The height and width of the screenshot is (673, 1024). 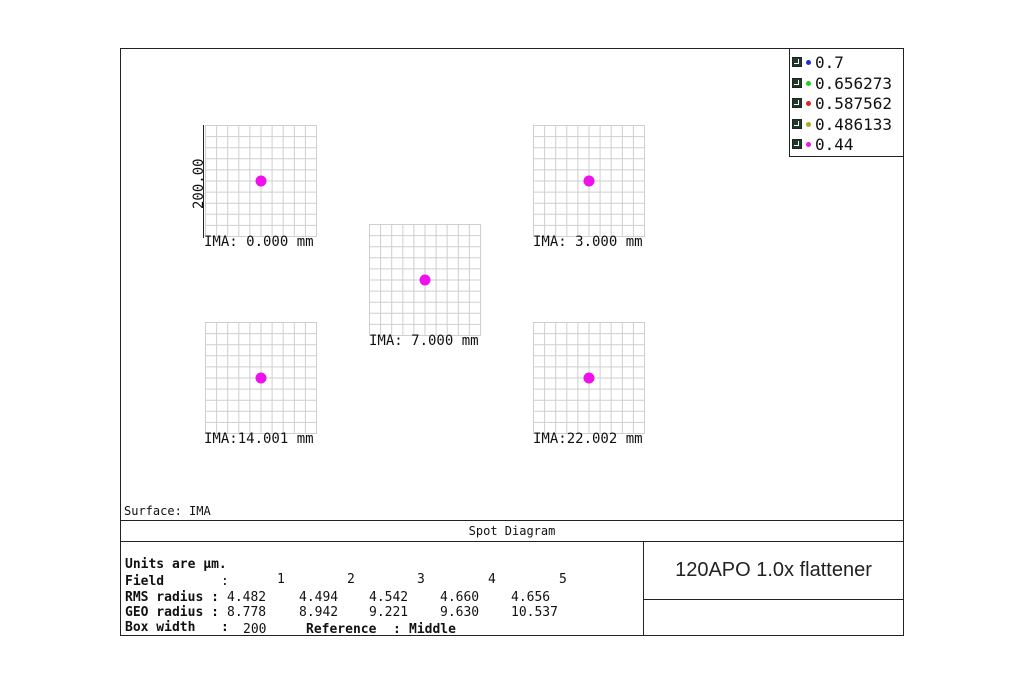 I want to click on legend-item: 0.44, so click(x=823, y=144).